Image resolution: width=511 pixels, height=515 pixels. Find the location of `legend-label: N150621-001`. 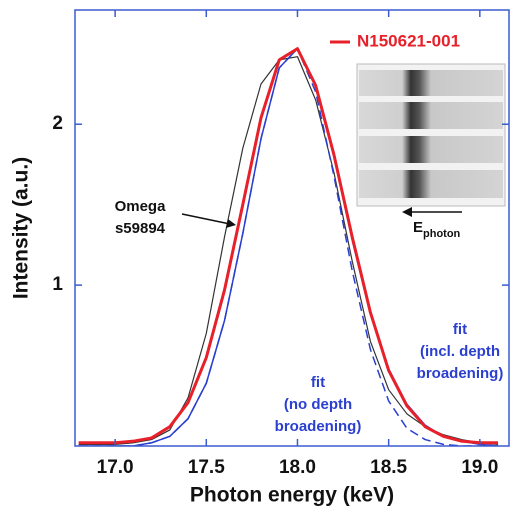

legend-label: N150621-001 is located at coordinates (408, 40).